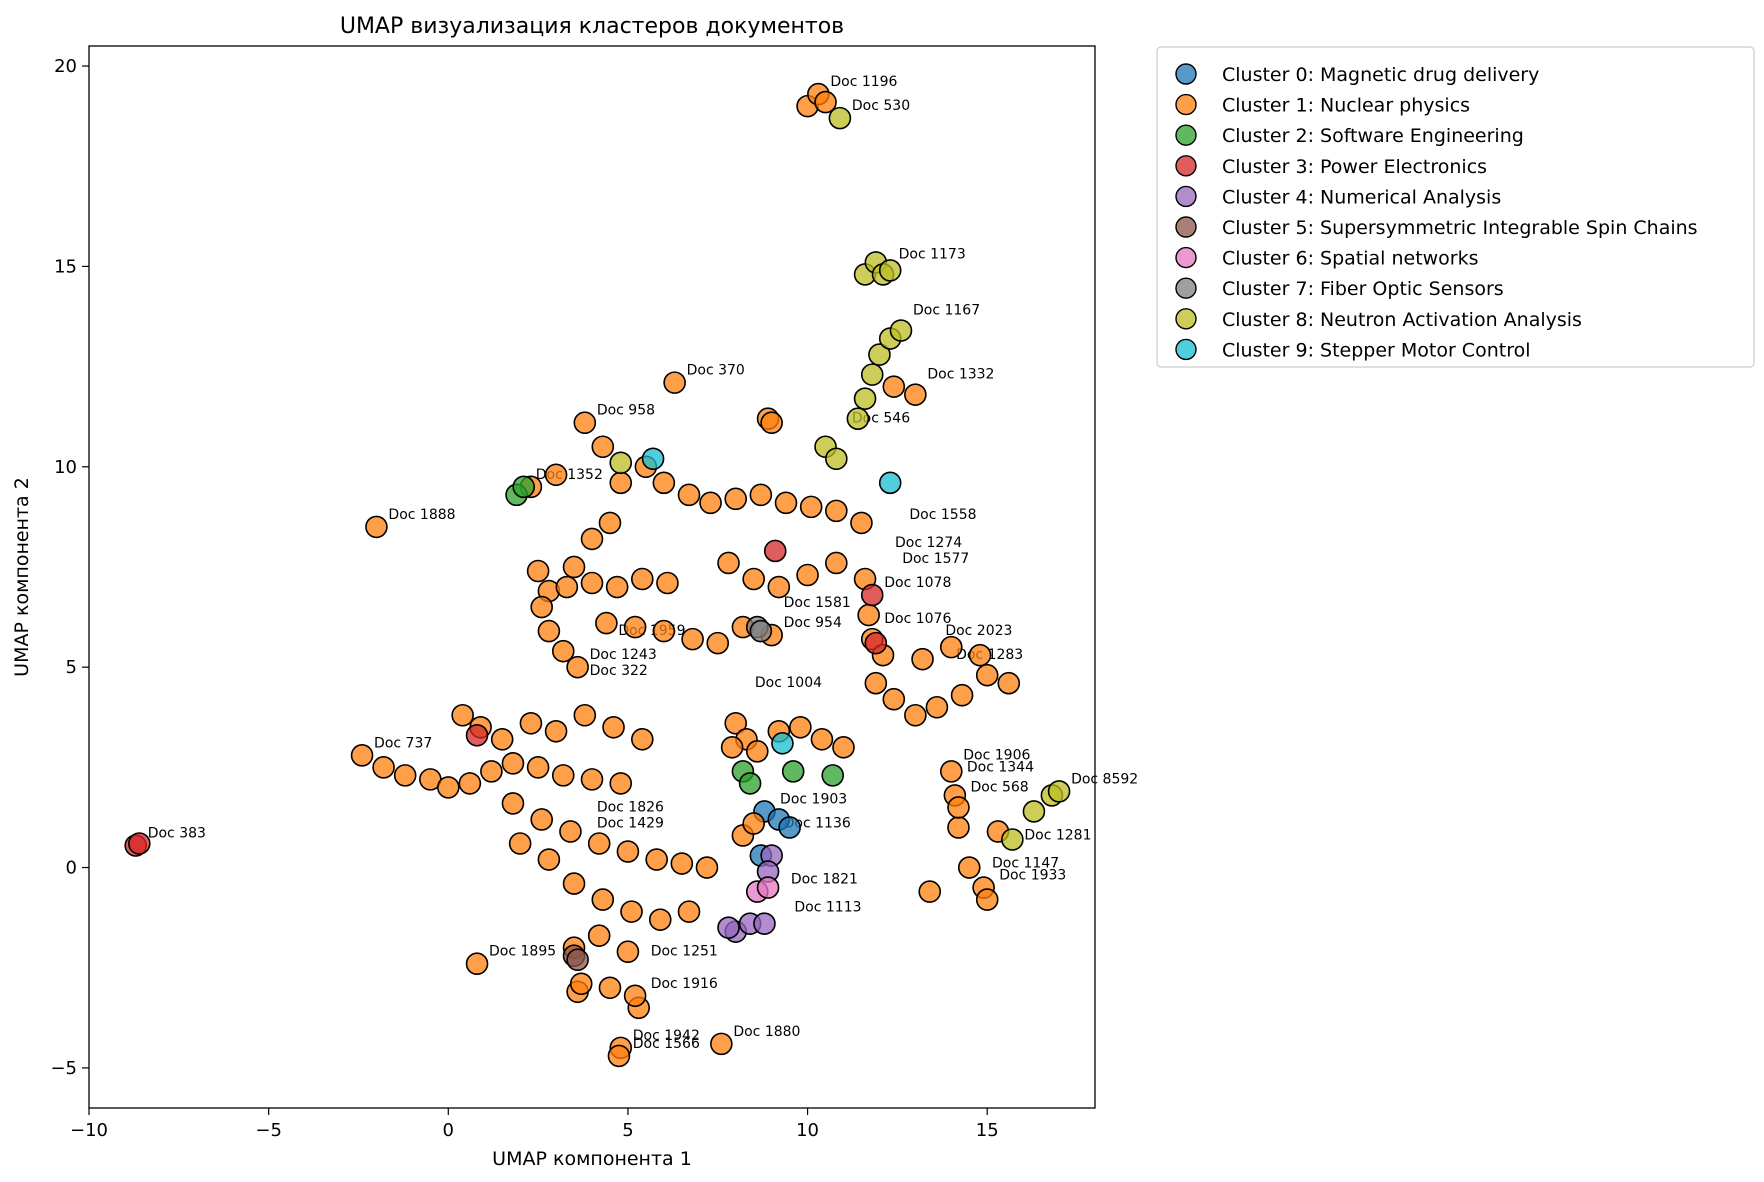 The height and width of the screenshot is (1182, 1764). Describe the element at coordinates (960, 375) in the screenshot. I see `doc-label: Doc 1332` at that location.